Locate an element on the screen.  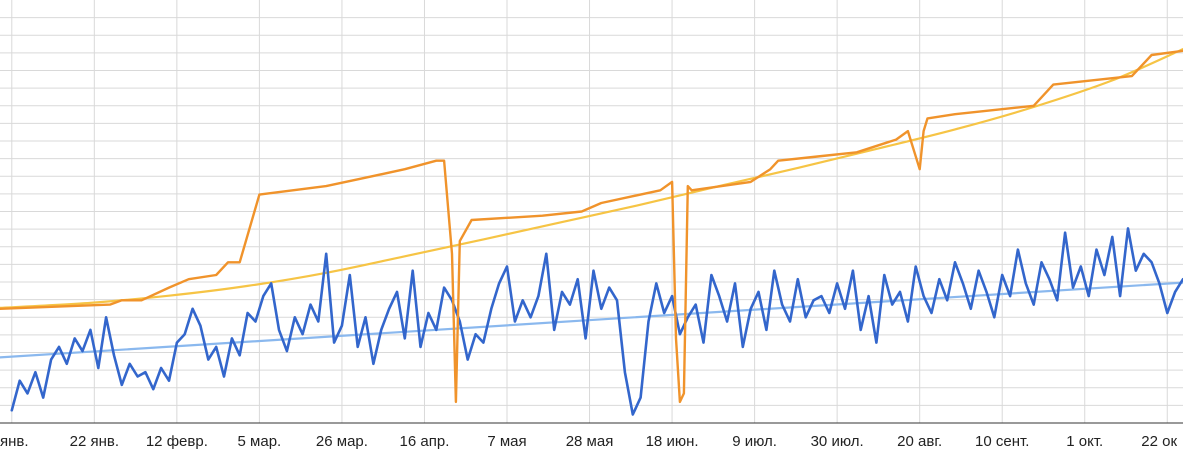
x-tick-label: 12 февр. is located at coordinates (177, 441).